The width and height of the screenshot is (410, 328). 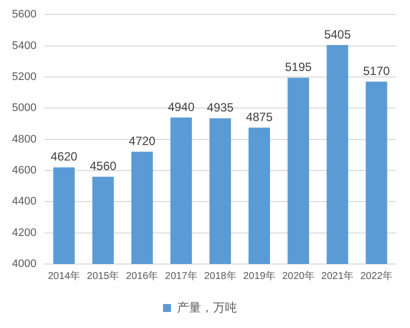 What do you see at coordinates (24, 264) in the screenshot?
I see `y-tick-label: 4000` at bounding box center [24, 264].